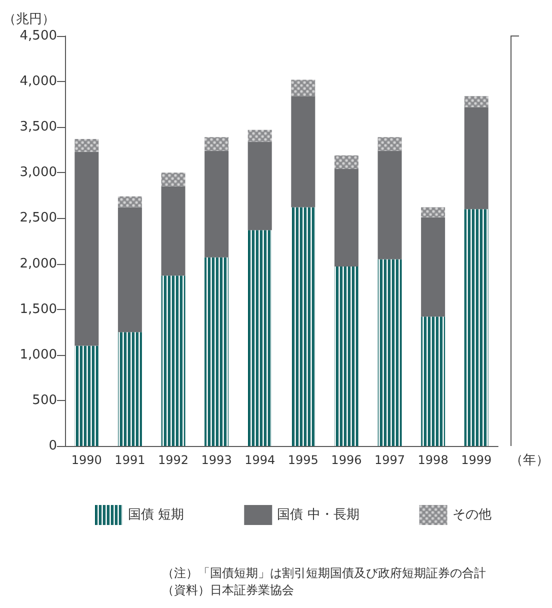 This screenshot has width=552, height=608. I want to click on x-tick-label: 1991, so click(130, 460).